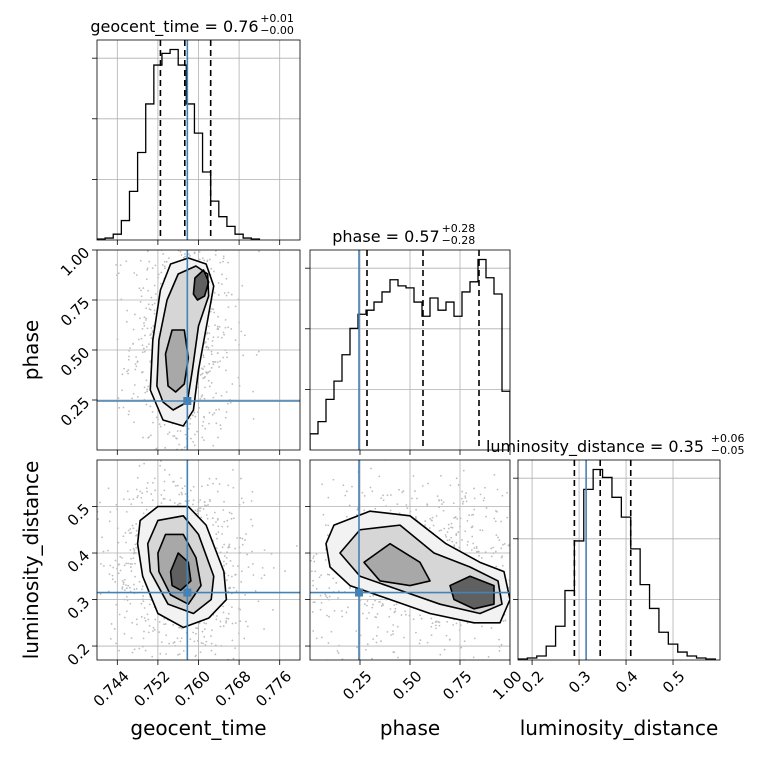 This screenshot has height=760, width=760. What do you see at coordinates (75, 412) in the screenshot?
I see `y-tick-label-phase: 0.25` at bounding box center [75, 412].